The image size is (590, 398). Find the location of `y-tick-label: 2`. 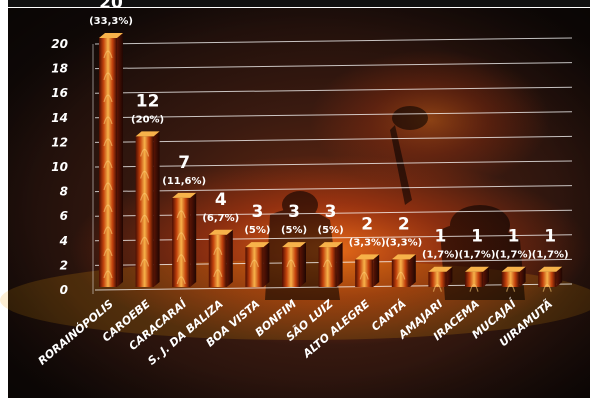

y-tick-label: 2 is located at coordinates (64, 265).